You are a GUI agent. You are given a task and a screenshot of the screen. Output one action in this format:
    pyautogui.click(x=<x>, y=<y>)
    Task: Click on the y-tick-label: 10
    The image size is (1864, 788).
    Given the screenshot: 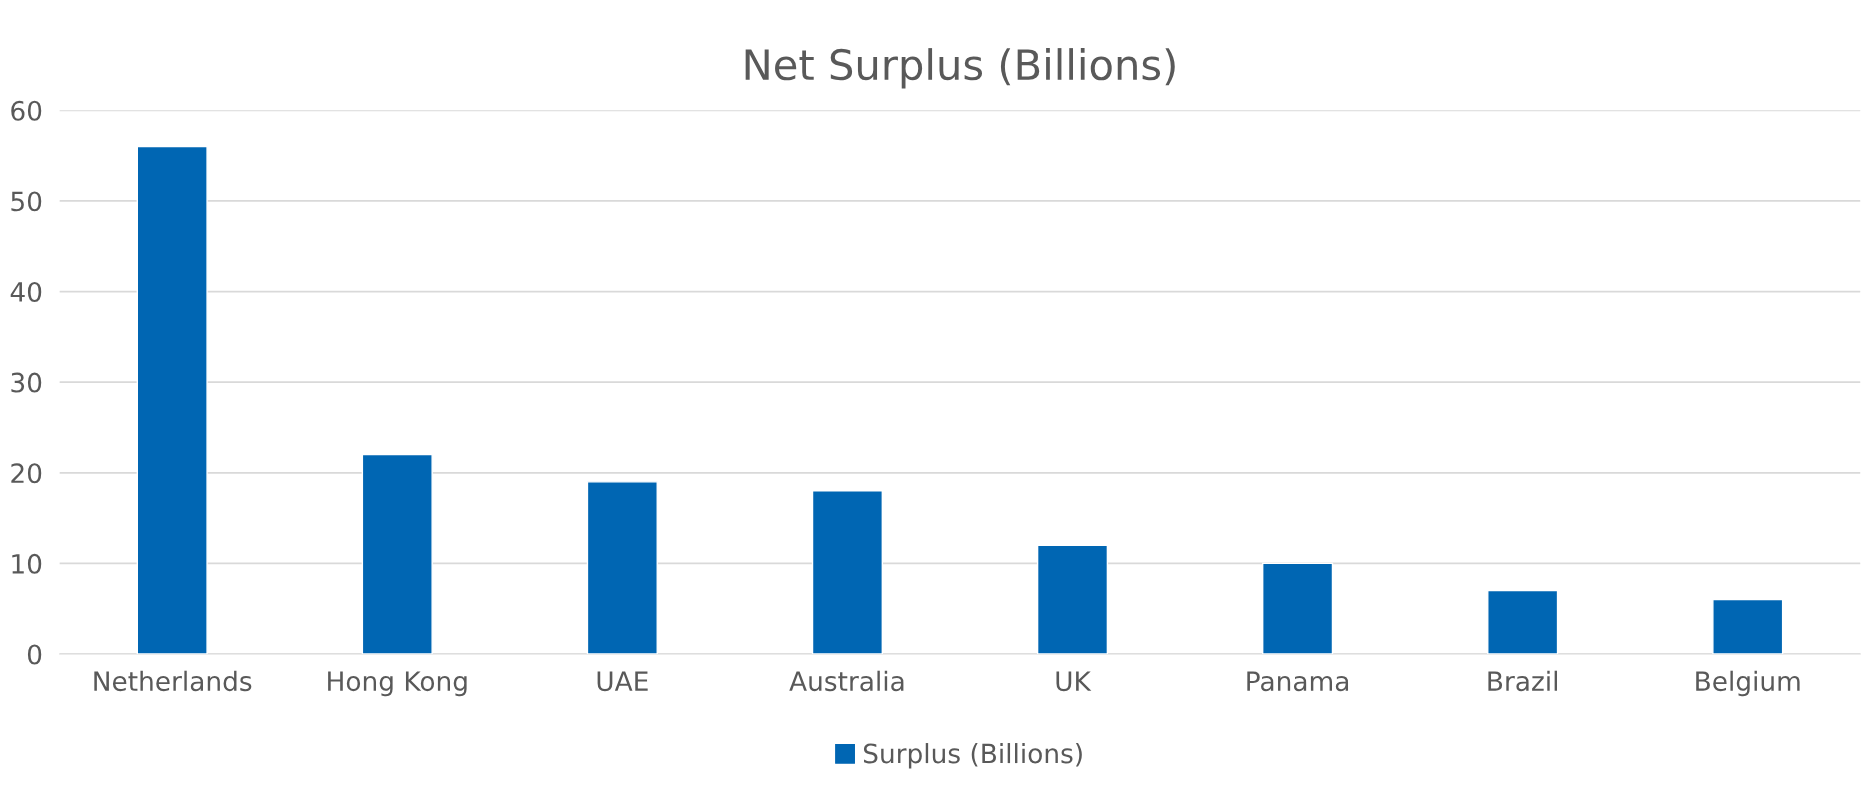 What is the action you would take?
    pyautogui.click(x=27, y=563)
    